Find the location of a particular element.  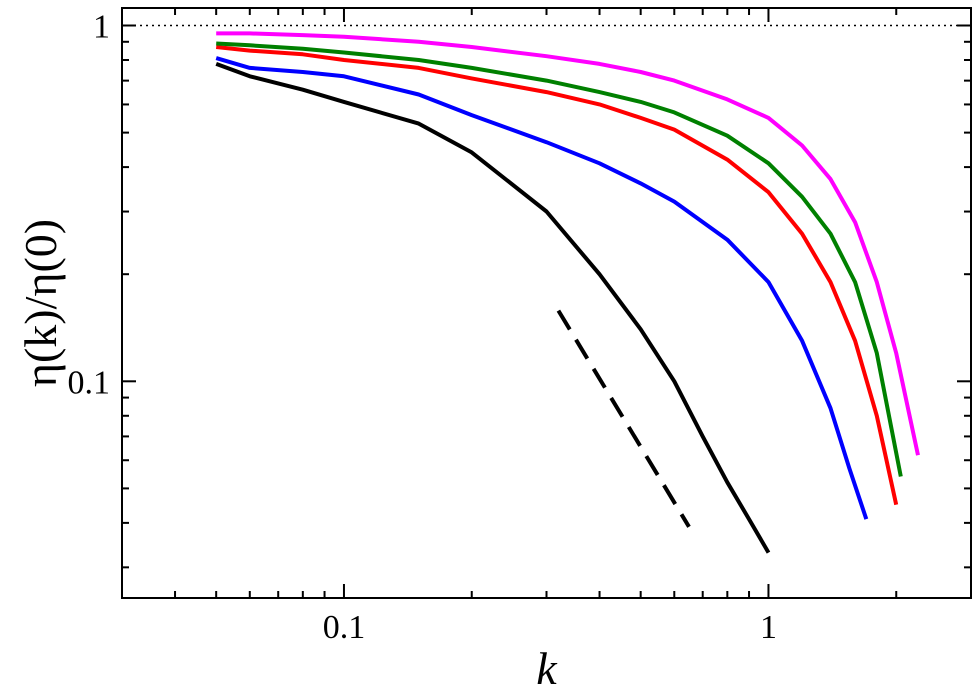

y-tick-label: 0.1 is located at coordinates (89, 382).